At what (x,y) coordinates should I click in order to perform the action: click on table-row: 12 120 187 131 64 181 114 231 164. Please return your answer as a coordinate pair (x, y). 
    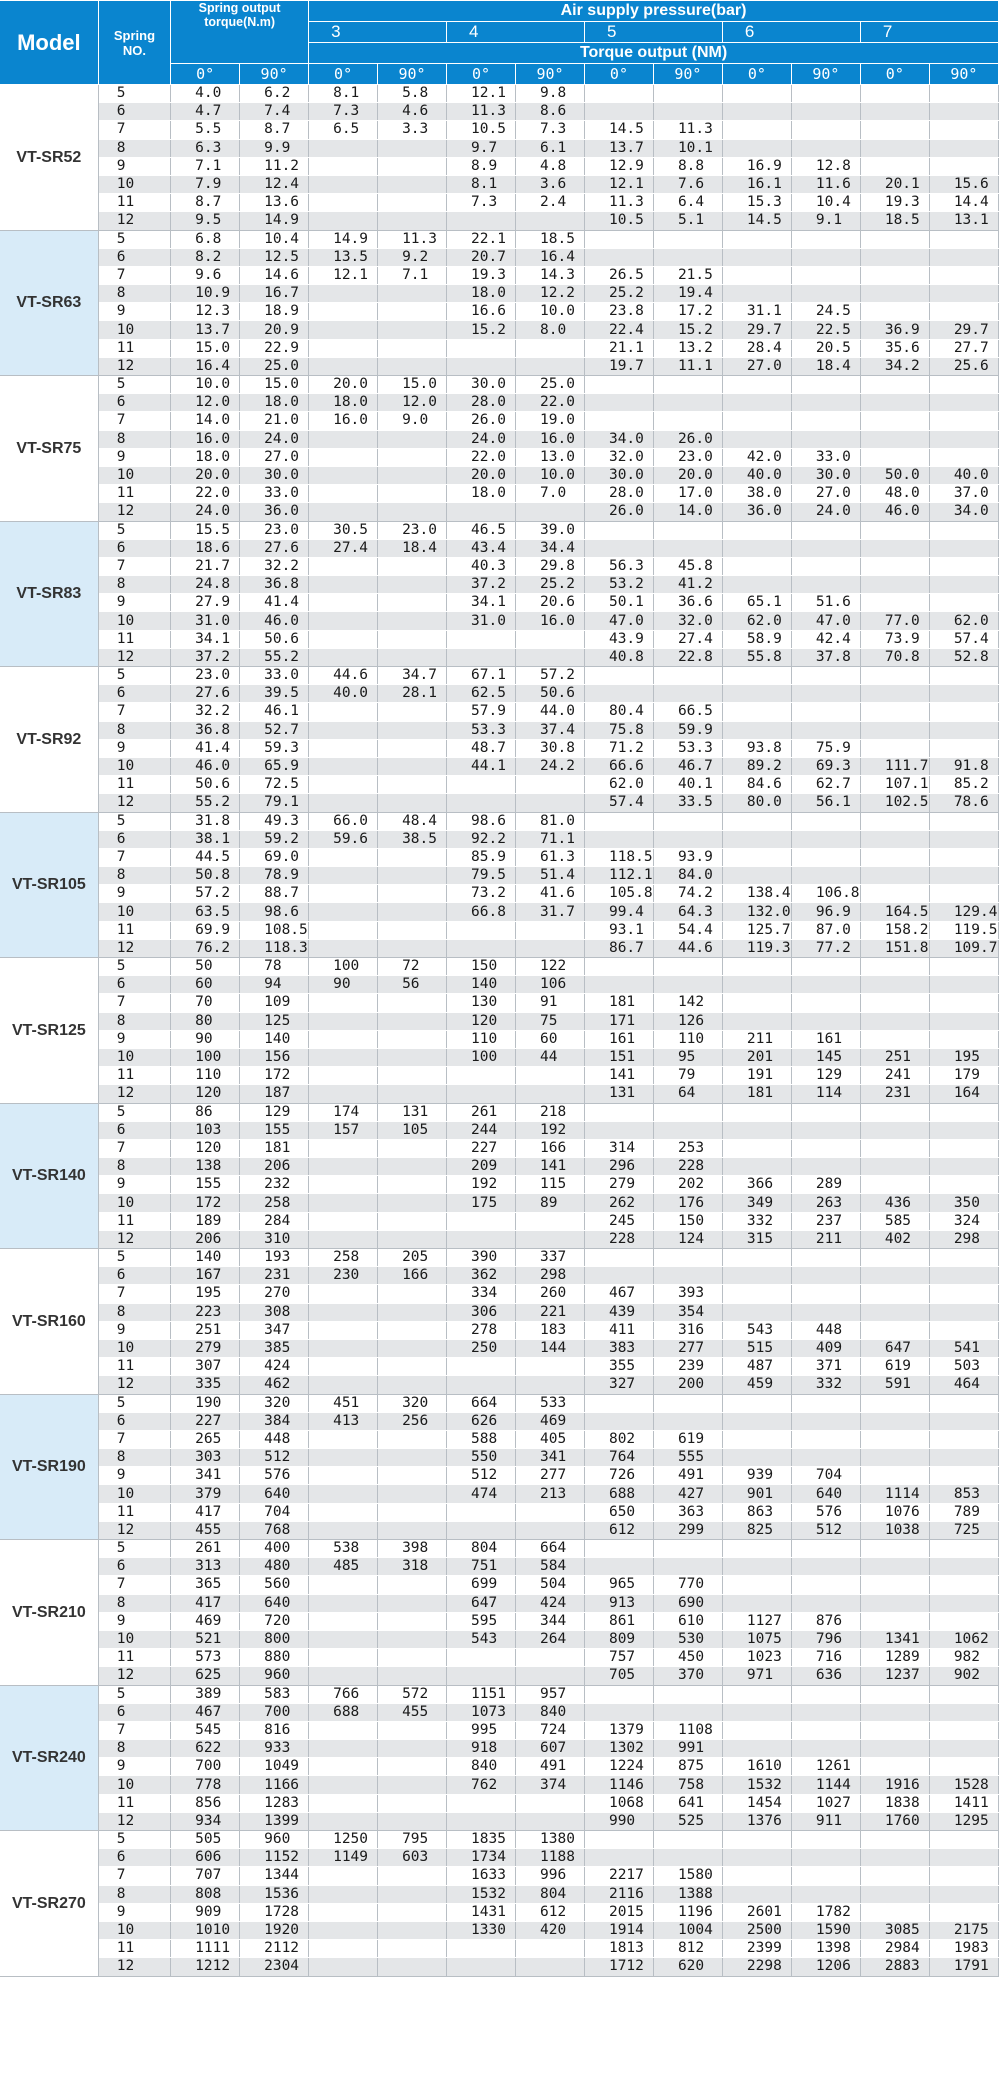
    Looking at the image, I should click on (499, 1094).